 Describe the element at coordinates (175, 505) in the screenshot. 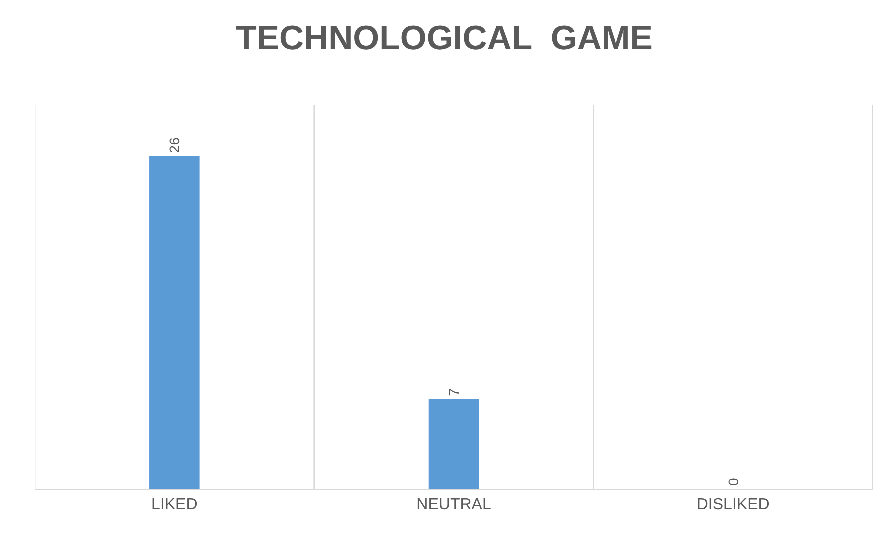

I see `x-tick-label: LIKED` at that location.